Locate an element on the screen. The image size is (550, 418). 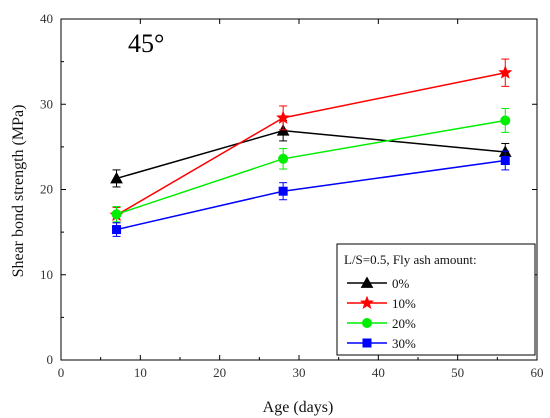
x-tick-label: 0 is located at coordinates (61, 372).